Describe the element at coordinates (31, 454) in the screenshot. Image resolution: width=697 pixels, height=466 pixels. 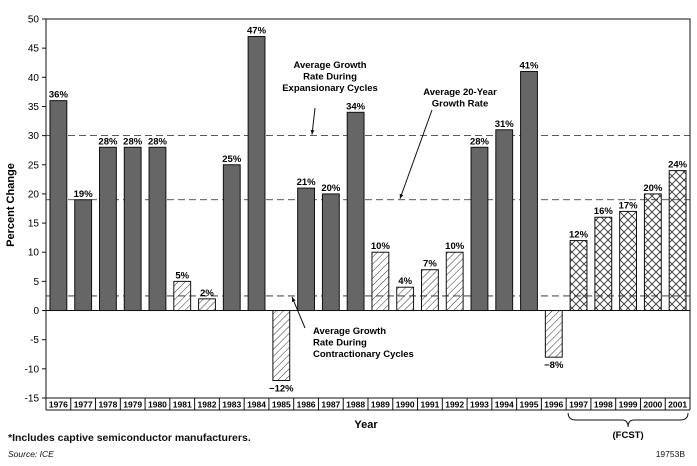
I see `source-note: Source: ICE` at that location.